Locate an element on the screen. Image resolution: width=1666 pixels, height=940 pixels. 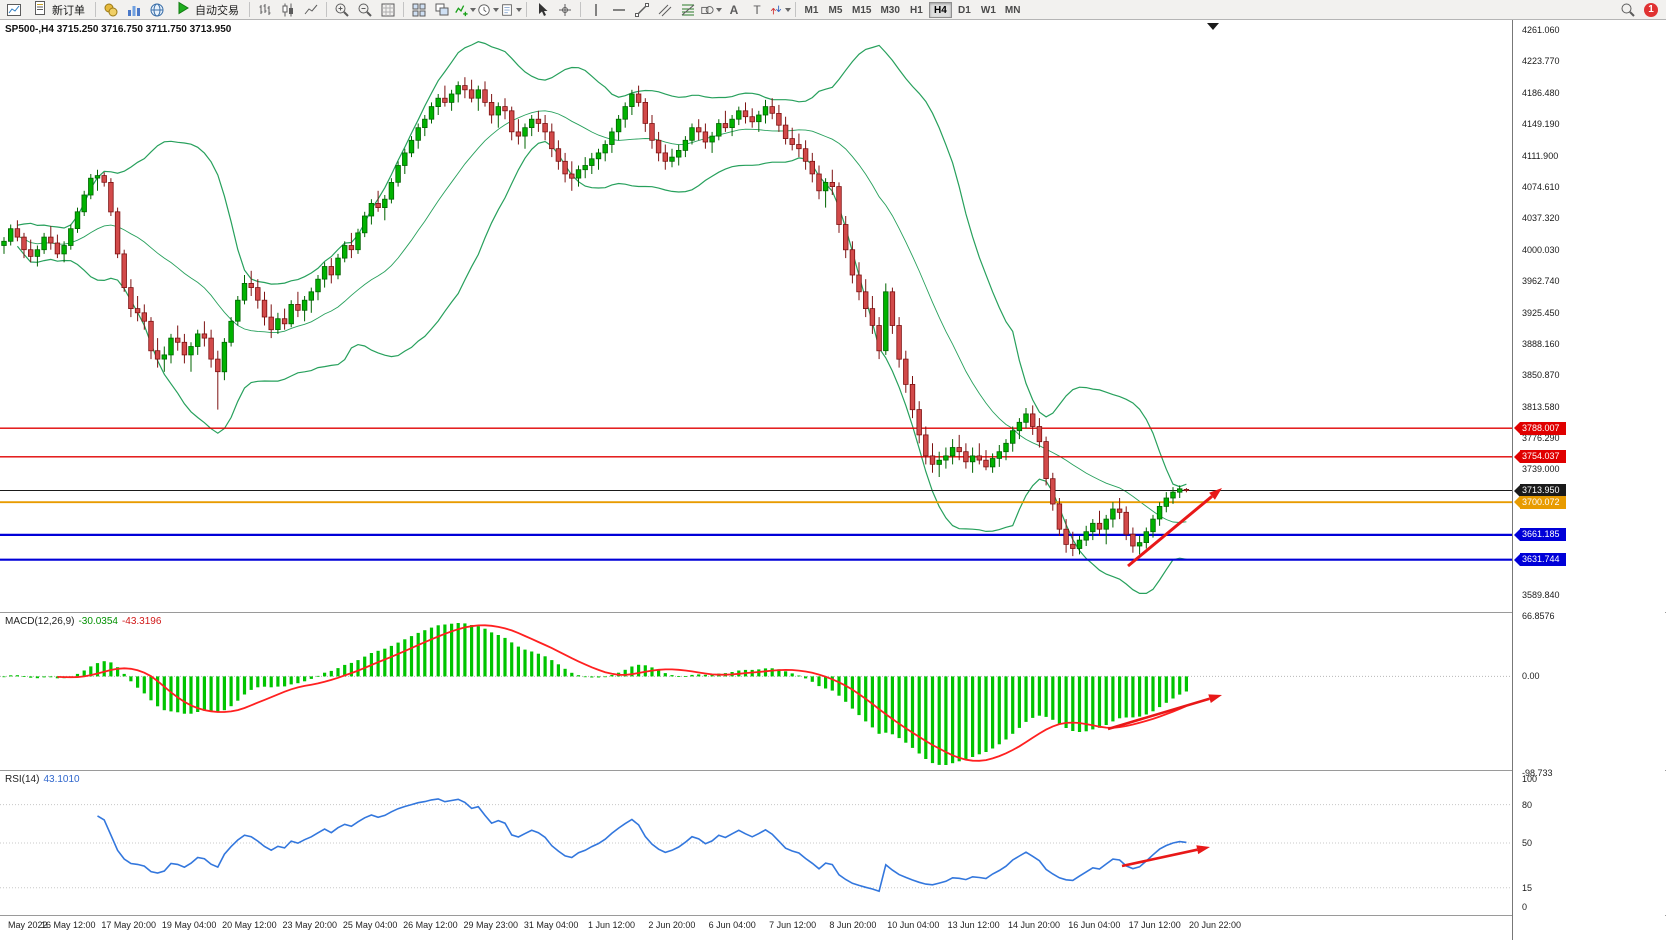
main-toolbar: 新订单 自动交易 A T M1 M5 M15 M30 H1 H4 D1 W1 MN 1 is located at coordinates (833, 10).